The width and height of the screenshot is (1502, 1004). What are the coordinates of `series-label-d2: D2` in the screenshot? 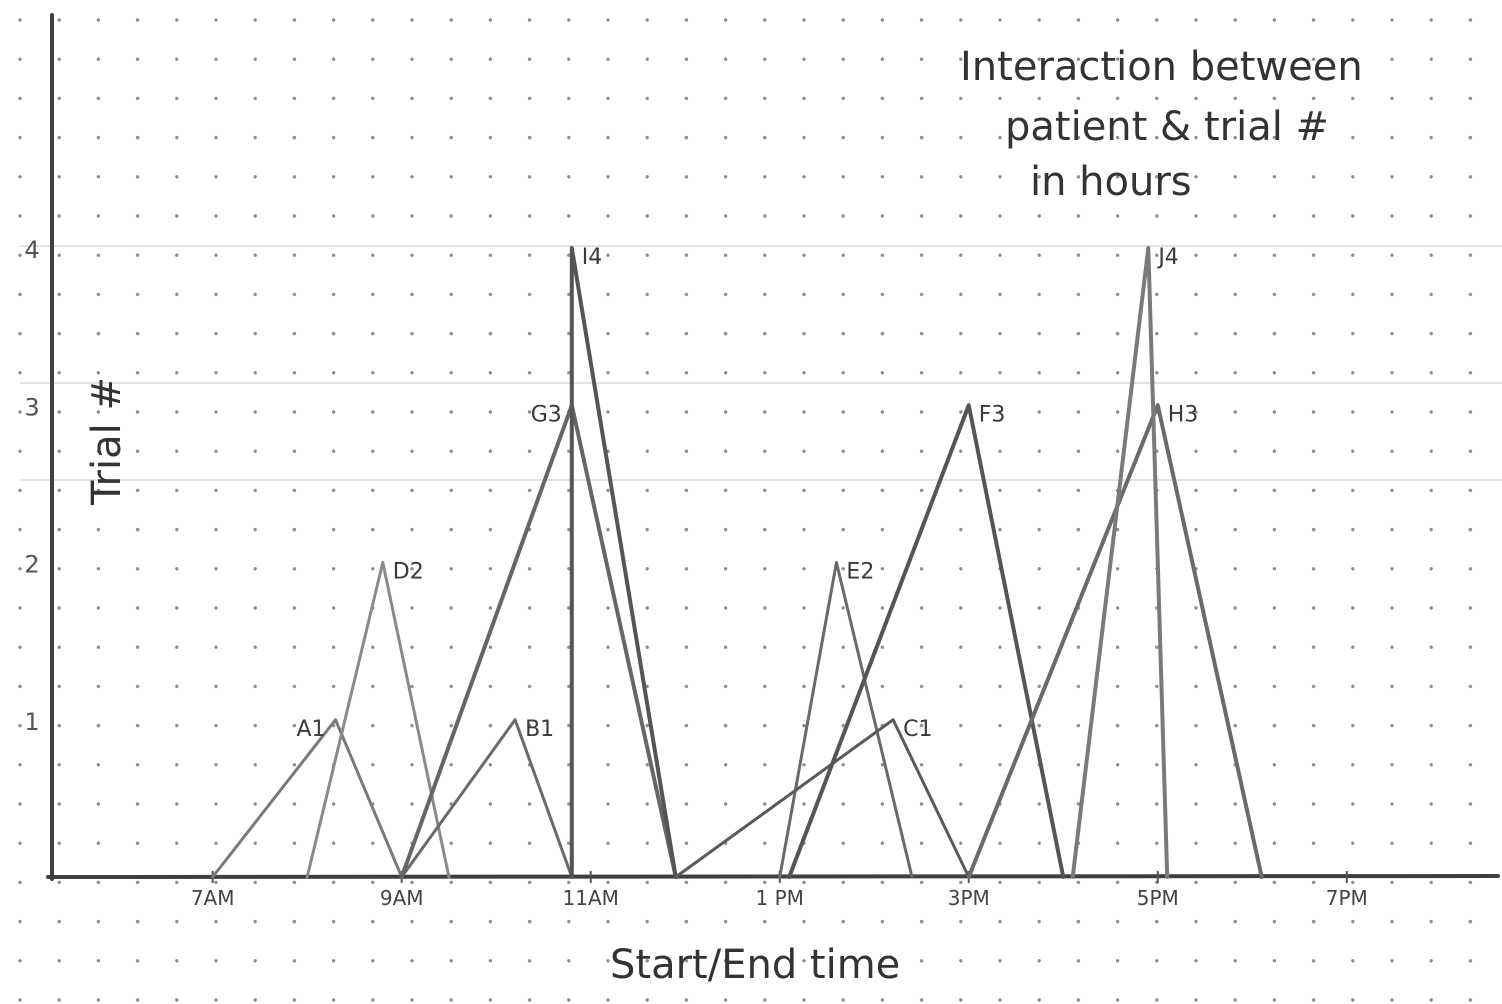 It's located at (408, 572).